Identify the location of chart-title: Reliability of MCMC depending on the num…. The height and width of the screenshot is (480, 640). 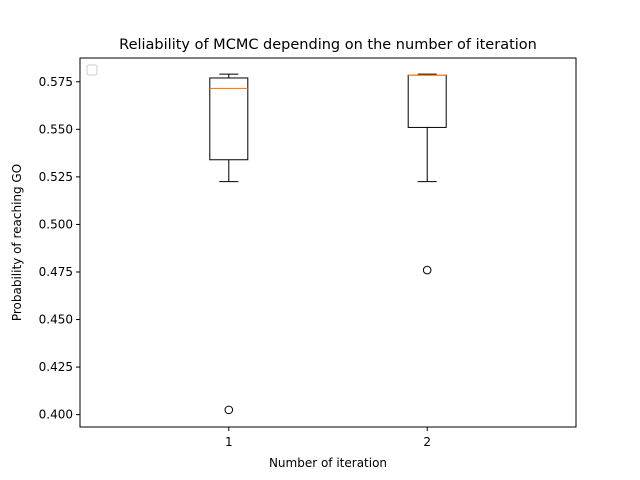
(328, 45).